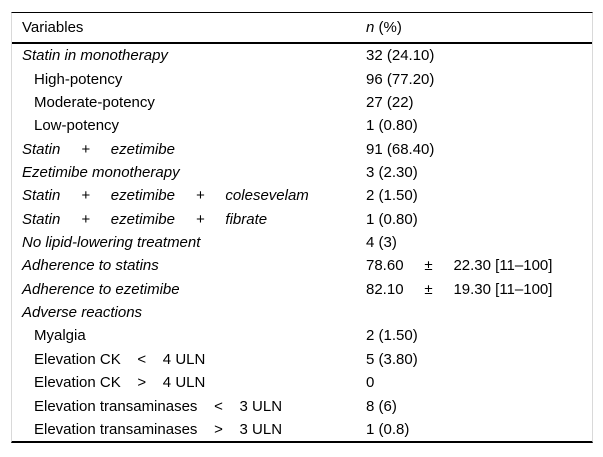 The height and width of the screenshot is (457, 603). Describe the element at coordinates (77, 126) in the screenshot. I see `row-label: Low-potency` at that location.